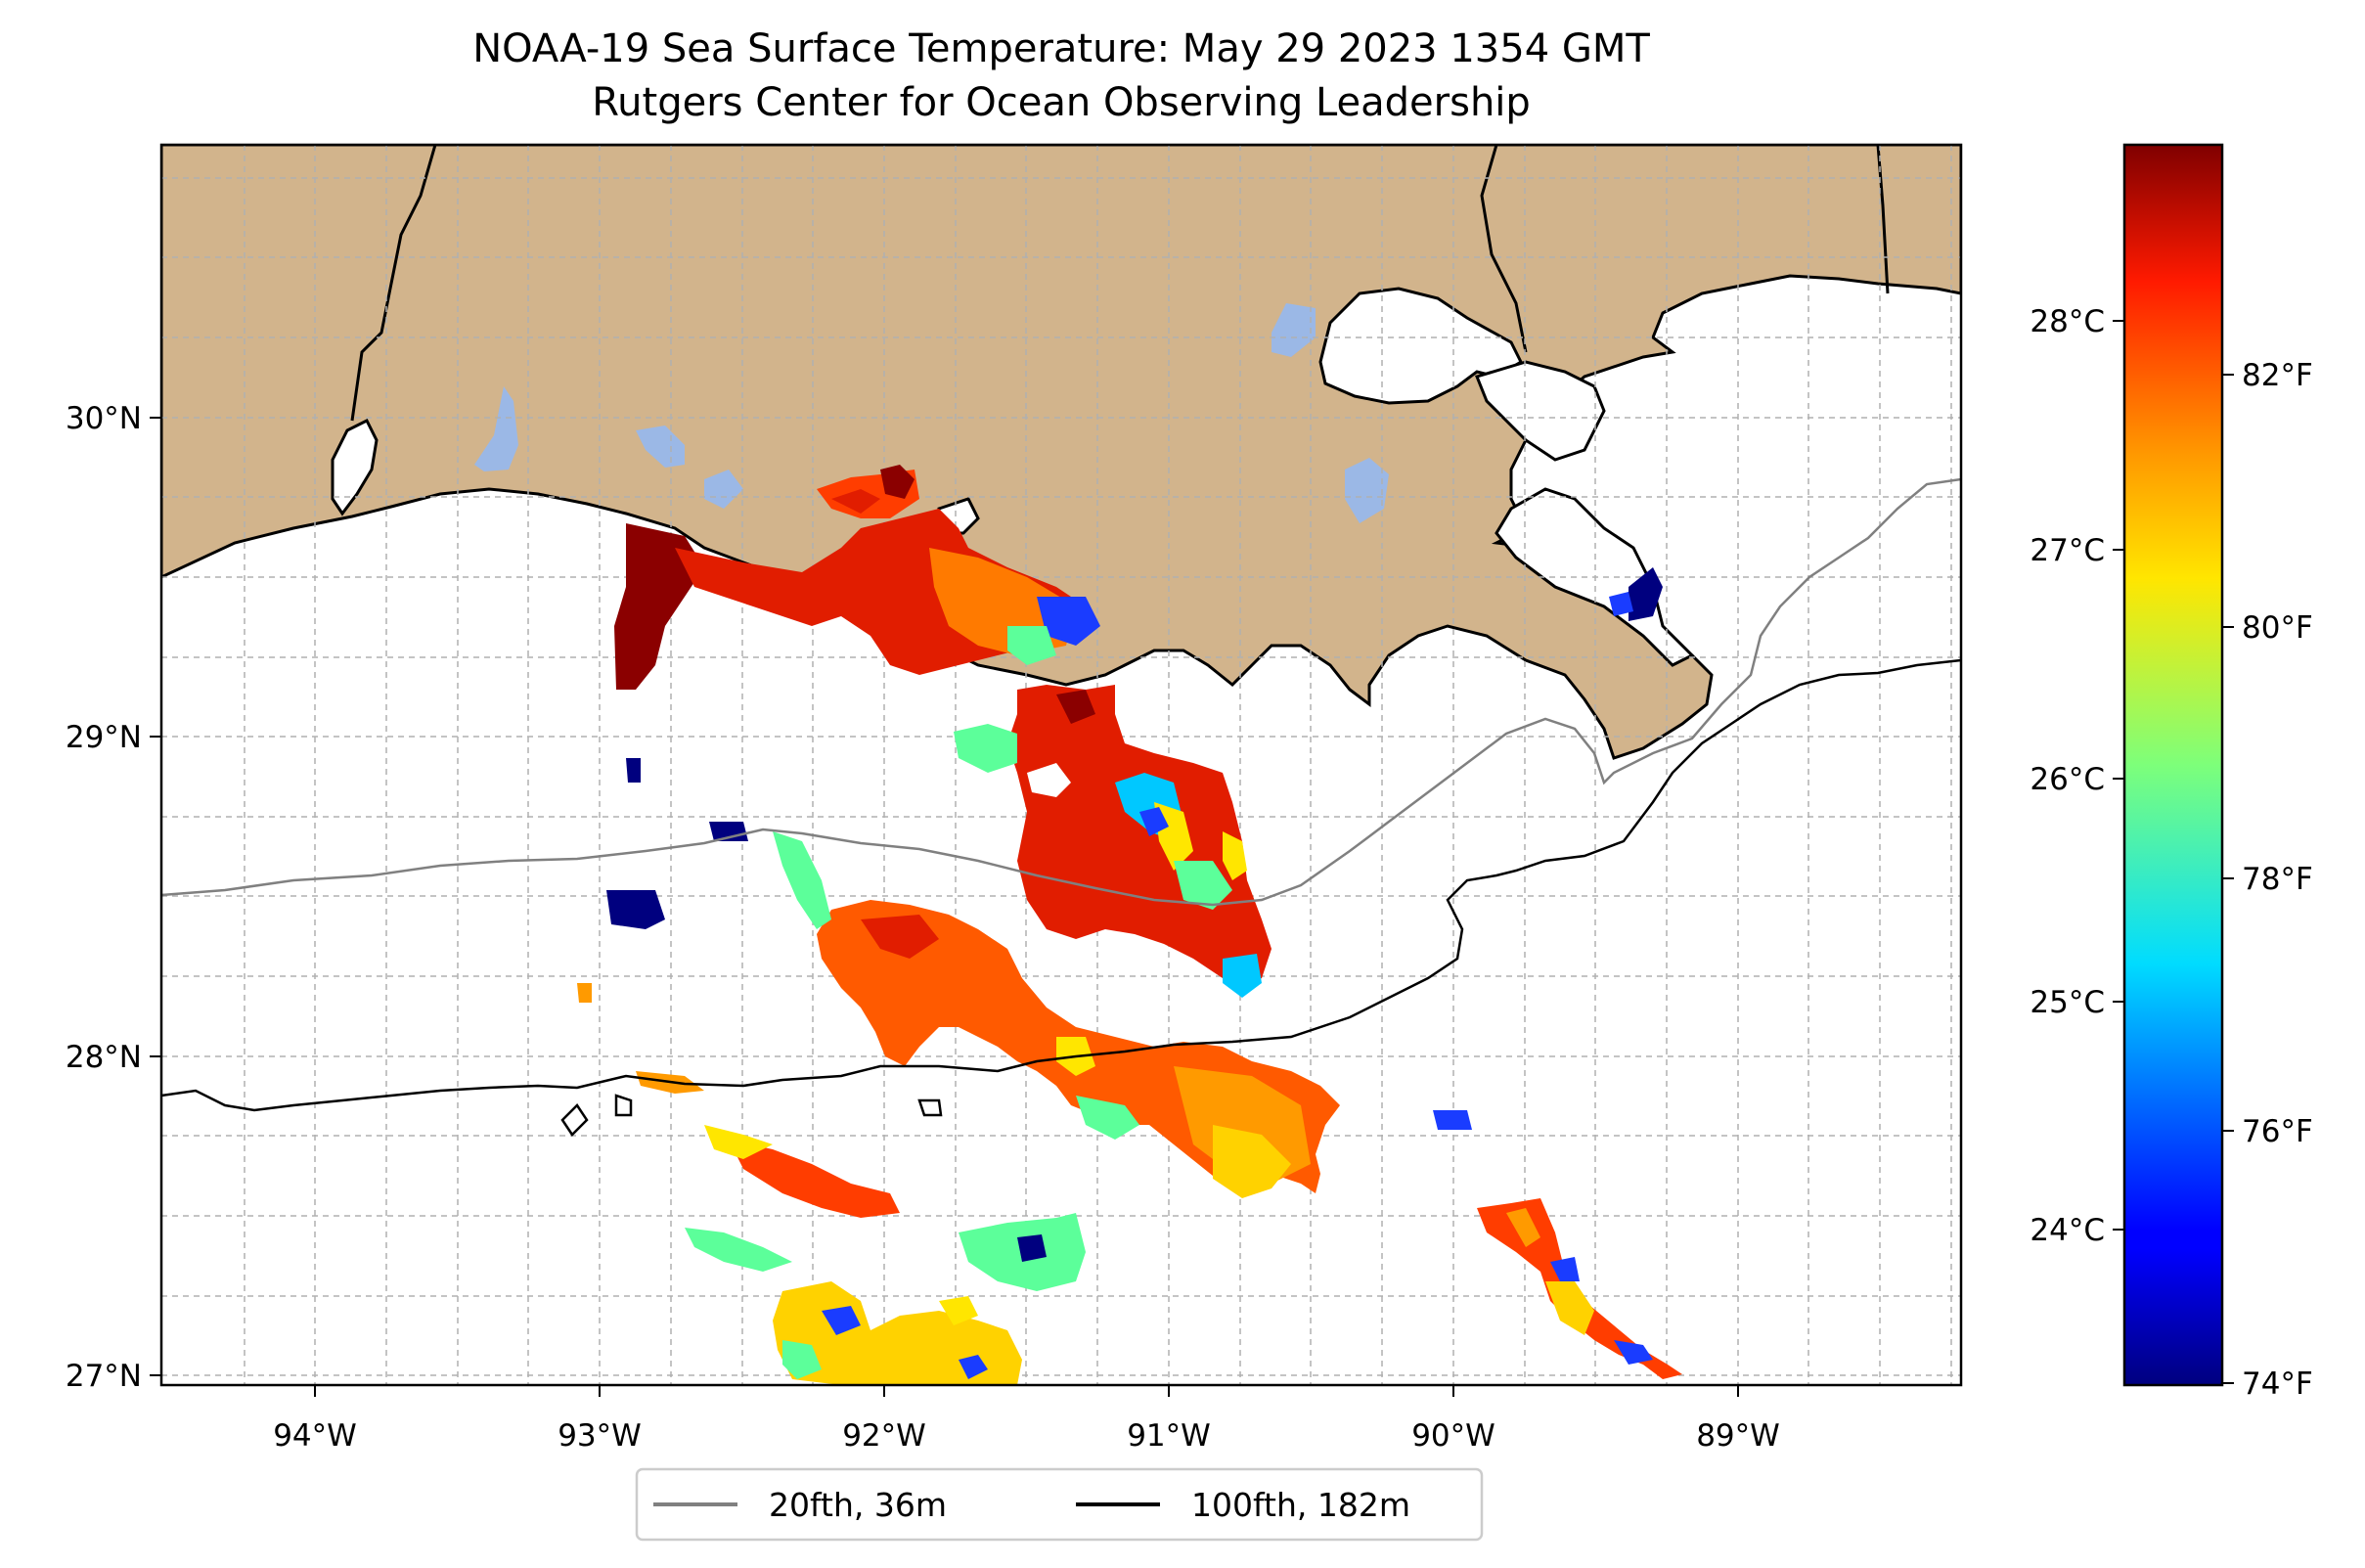  What do you see at coordinates (104, 1057) in the screenshot?
I see `y-tick-label: 28°N` at bounding box center [104, 1057].